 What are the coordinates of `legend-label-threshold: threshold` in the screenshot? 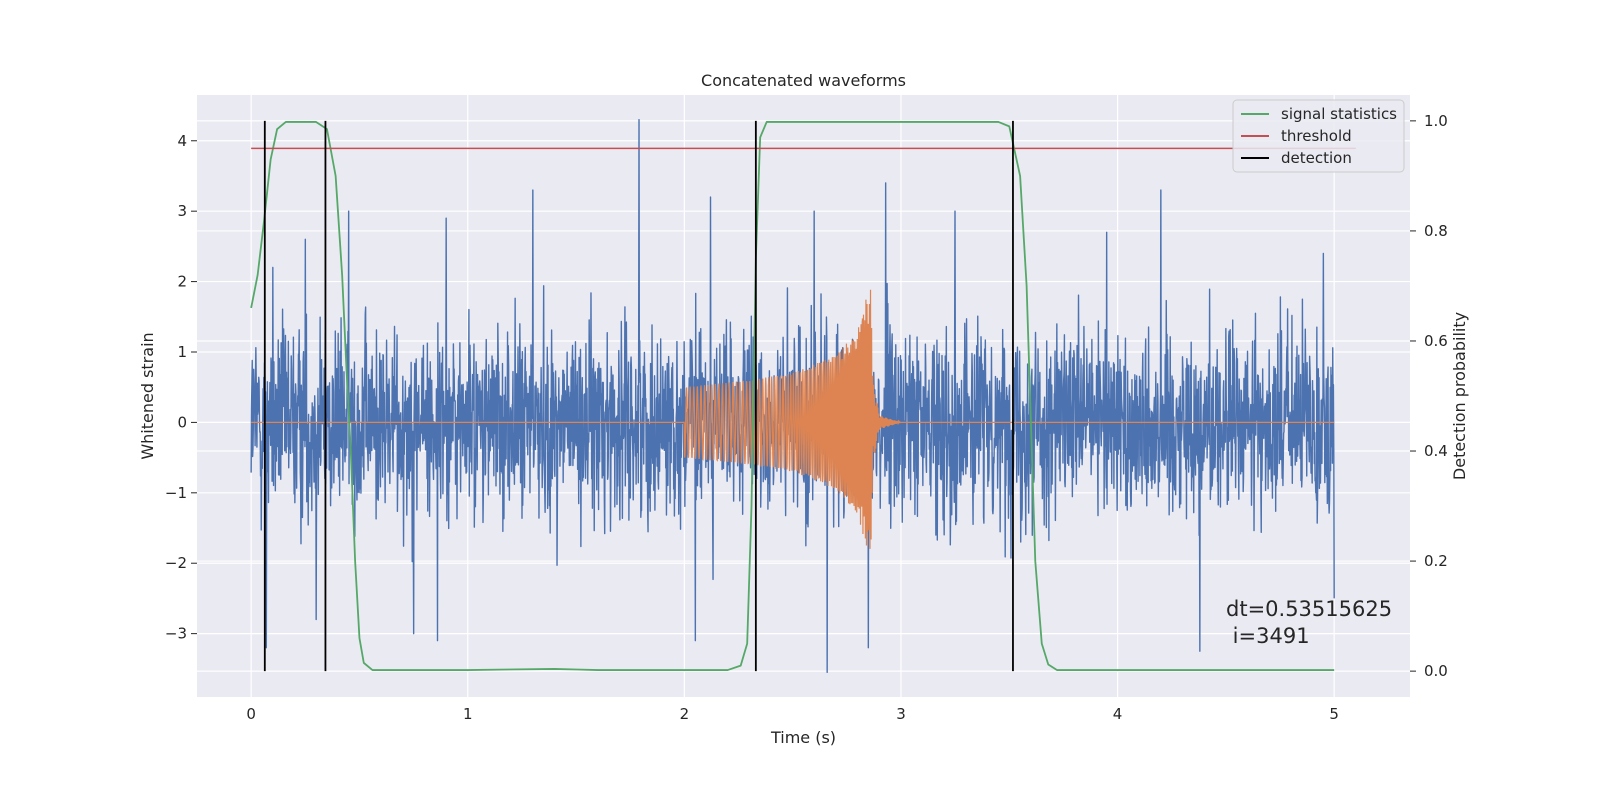 It's located at (1316, 136).